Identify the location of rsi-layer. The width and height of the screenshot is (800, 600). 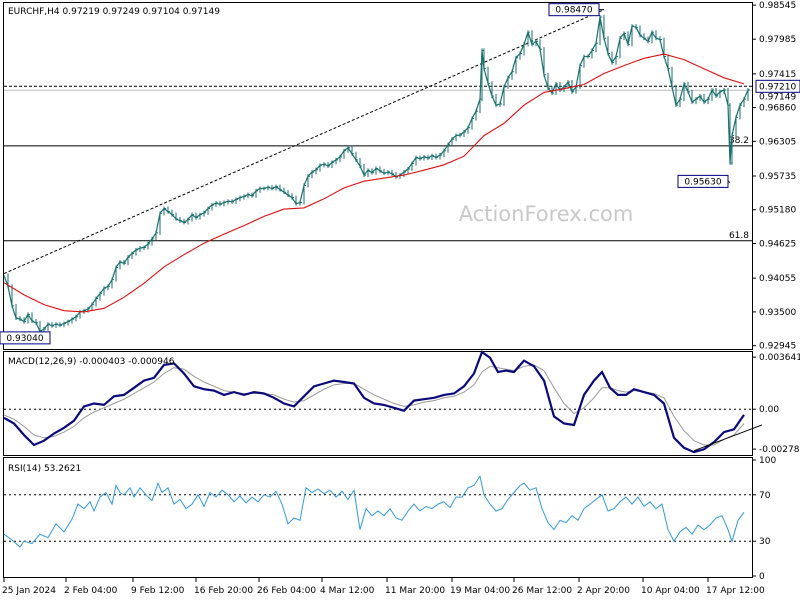
(377, 511).